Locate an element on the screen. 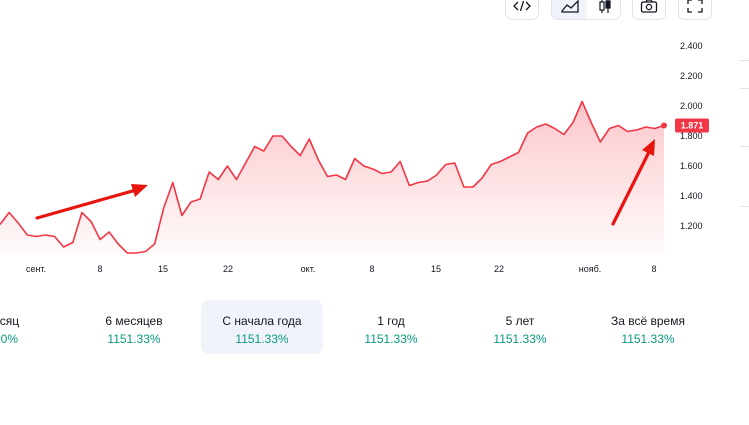 The height and width of the screenshot is (425, 749). chart-style-switch is located at coordinates (586, 10).